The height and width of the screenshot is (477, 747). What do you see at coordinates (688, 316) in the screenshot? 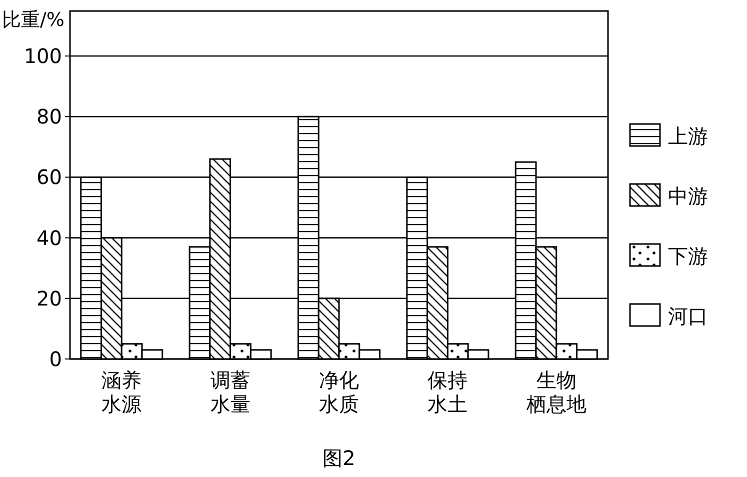
I see `legend-label: 河口` at bounding box center [688, 316].